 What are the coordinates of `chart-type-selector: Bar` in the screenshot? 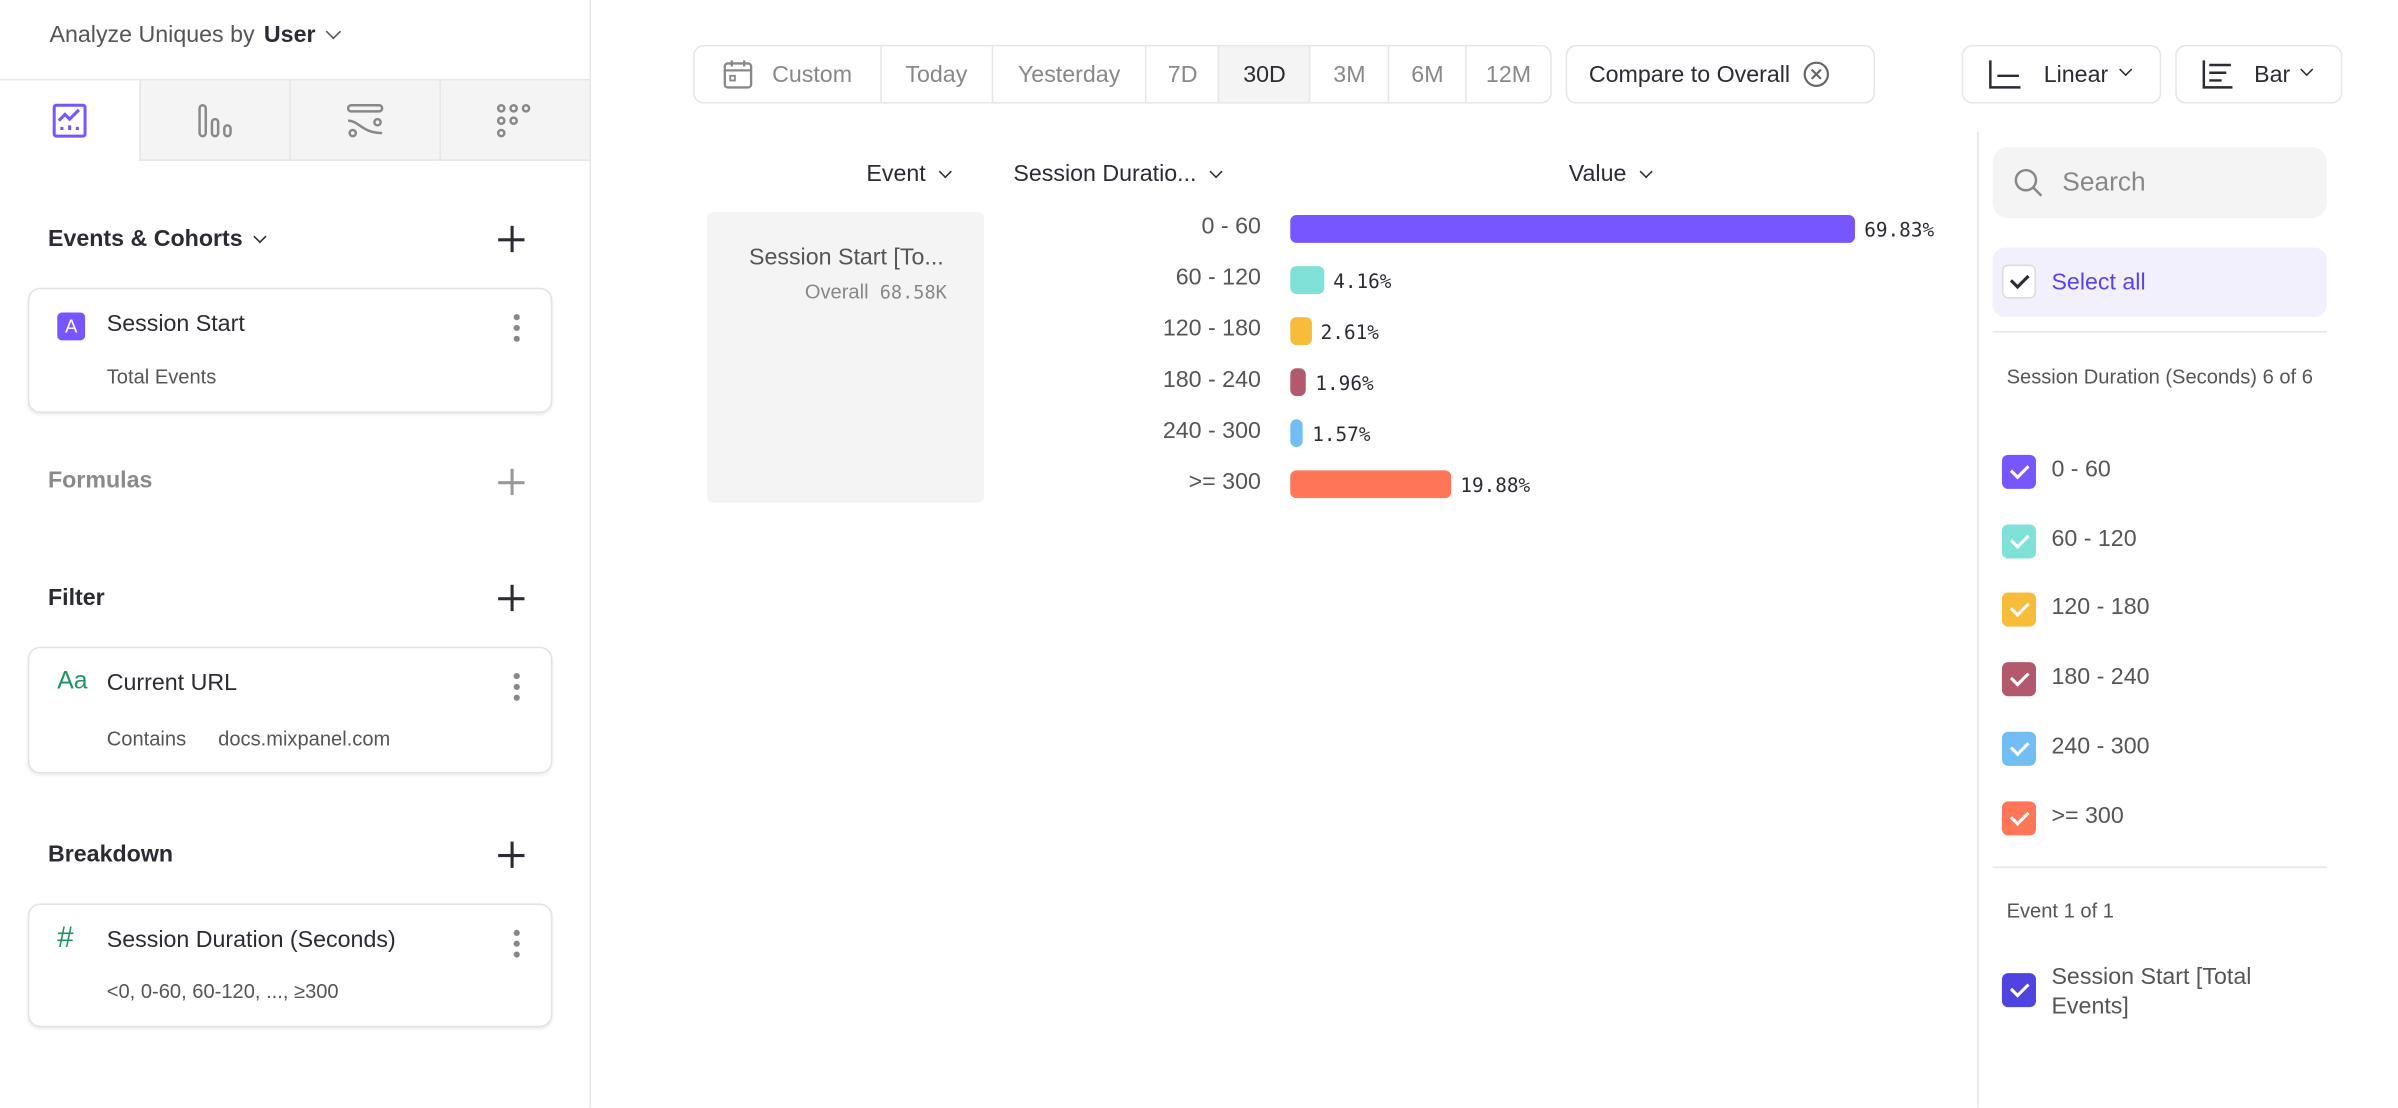 It's located at (2259, 74).